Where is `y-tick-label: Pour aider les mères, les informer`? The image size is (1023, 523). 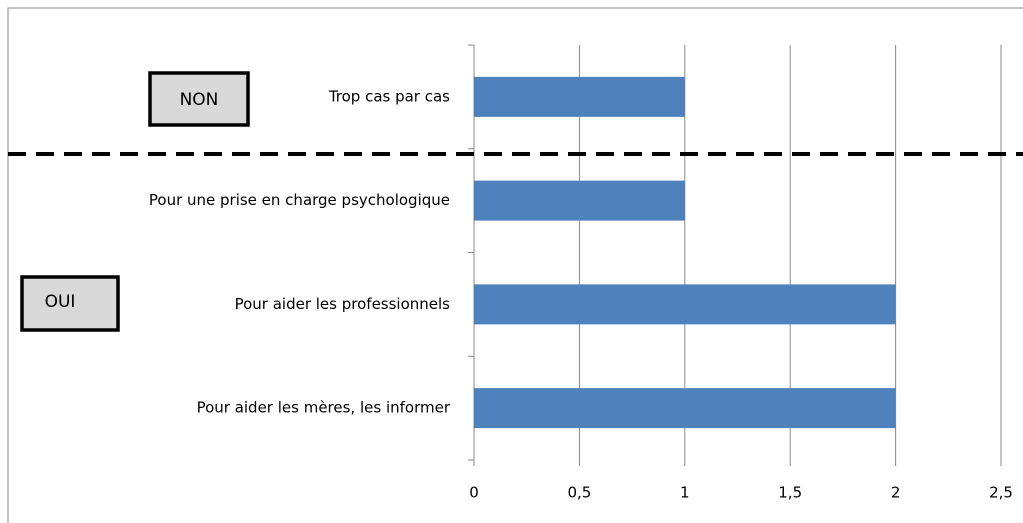
y-tick-label: Pour aider les mères, les informer is located at coordinates (324, 408).